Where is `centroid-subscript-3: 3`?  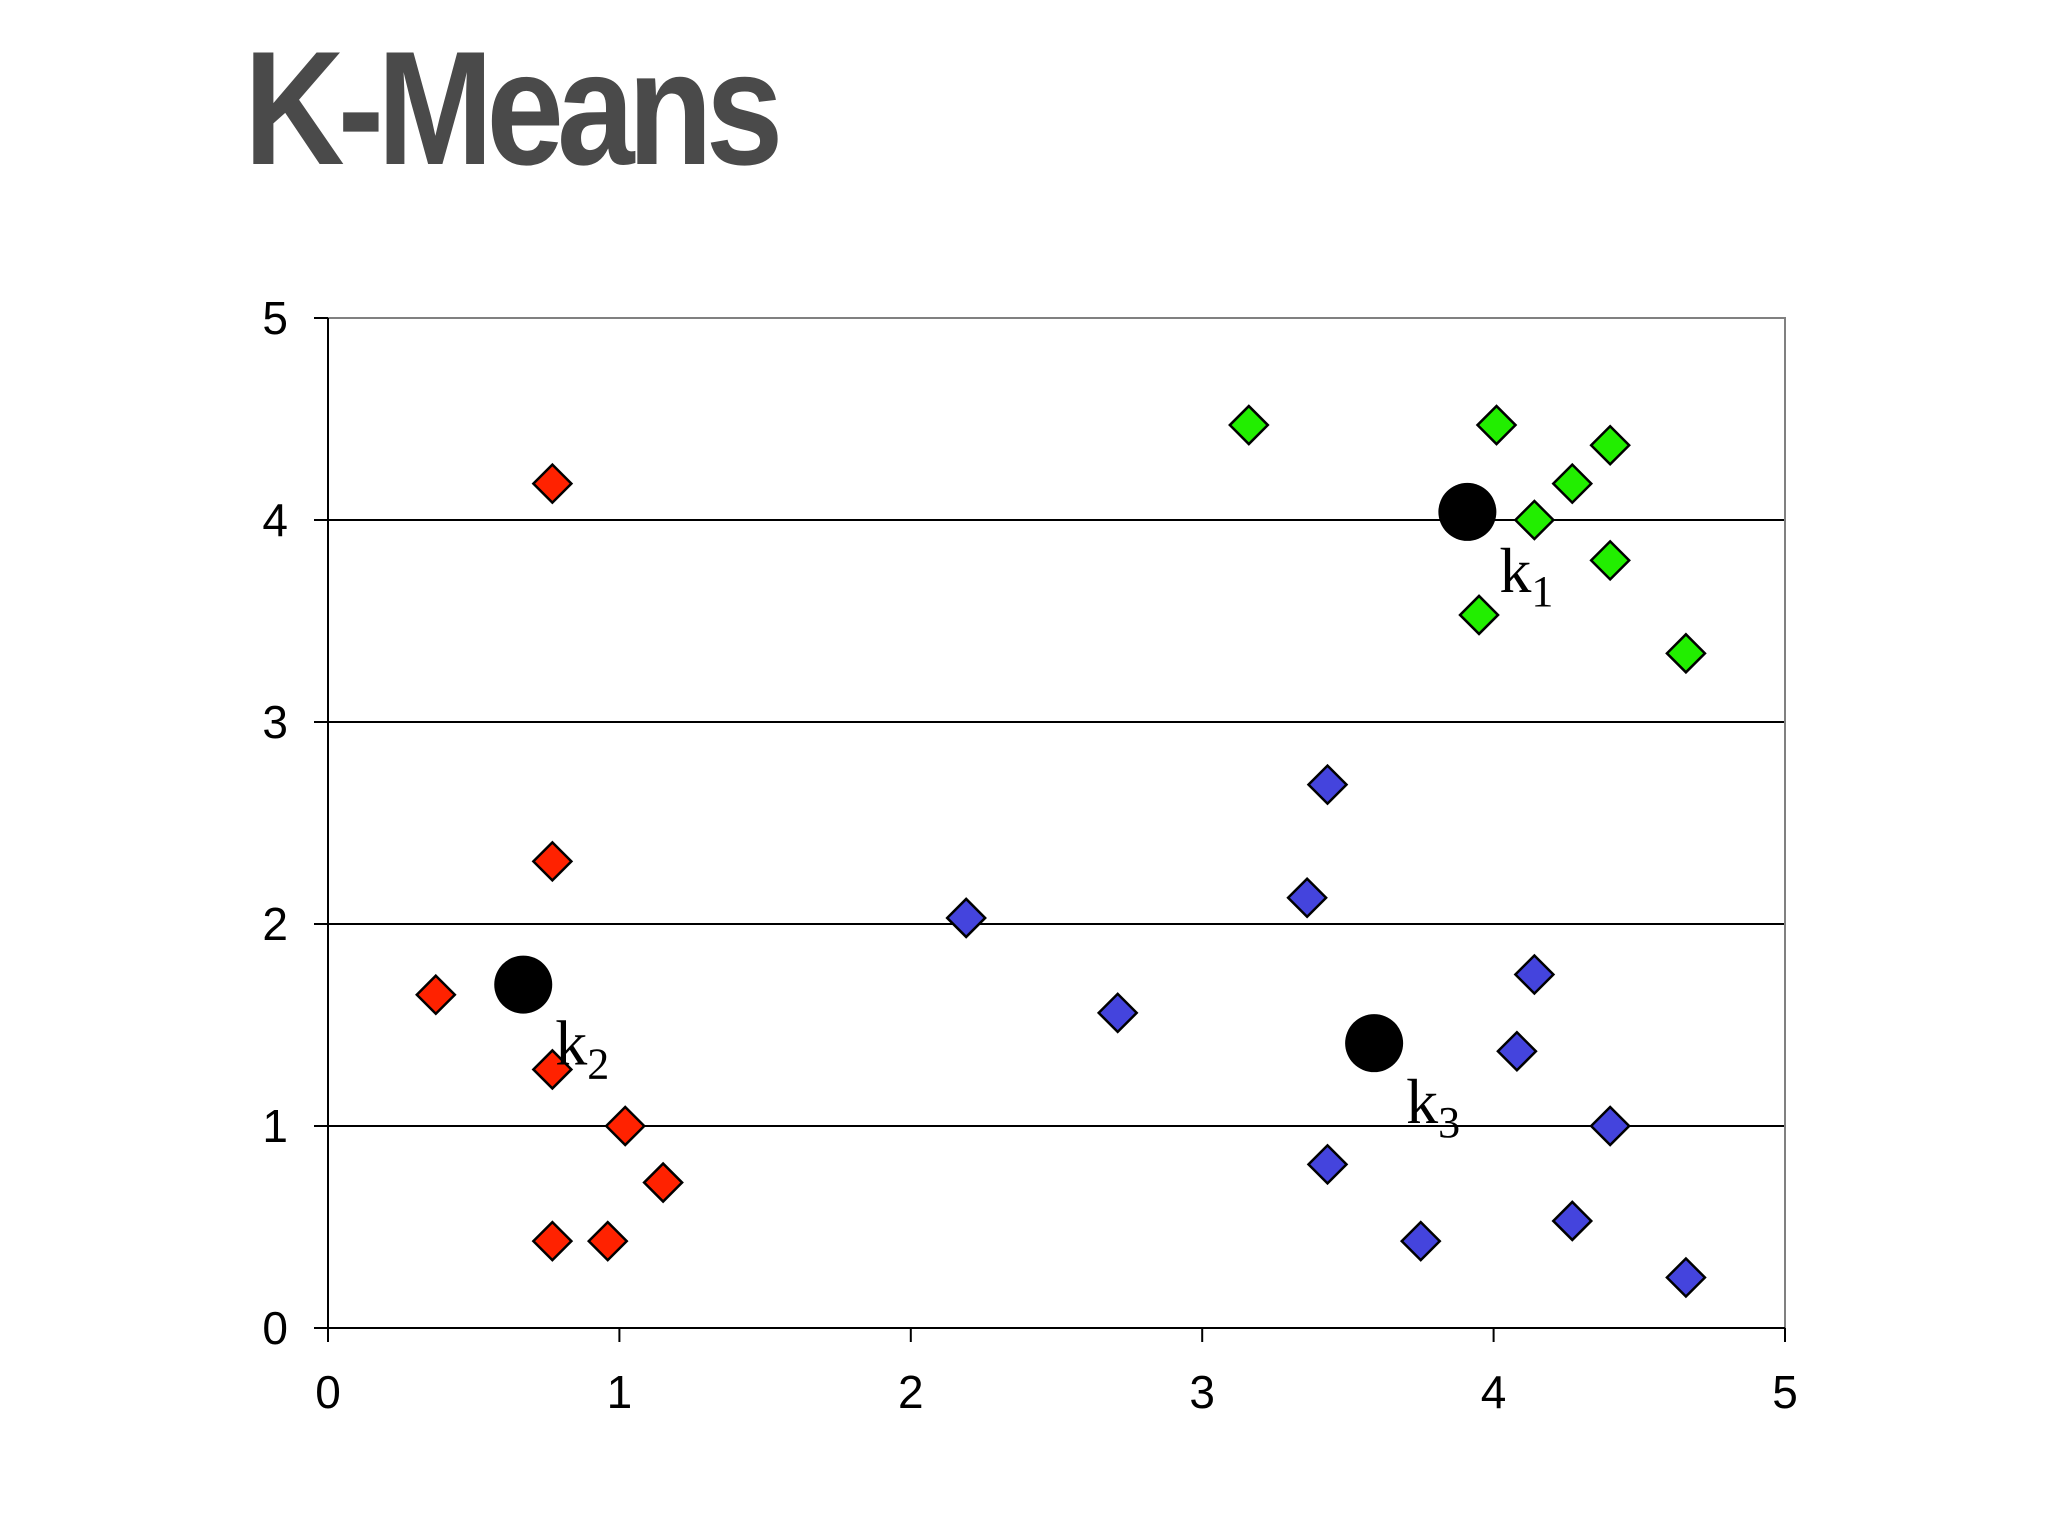
centroid-subscript-3: 3 is located at coordinates (1449, 1122).